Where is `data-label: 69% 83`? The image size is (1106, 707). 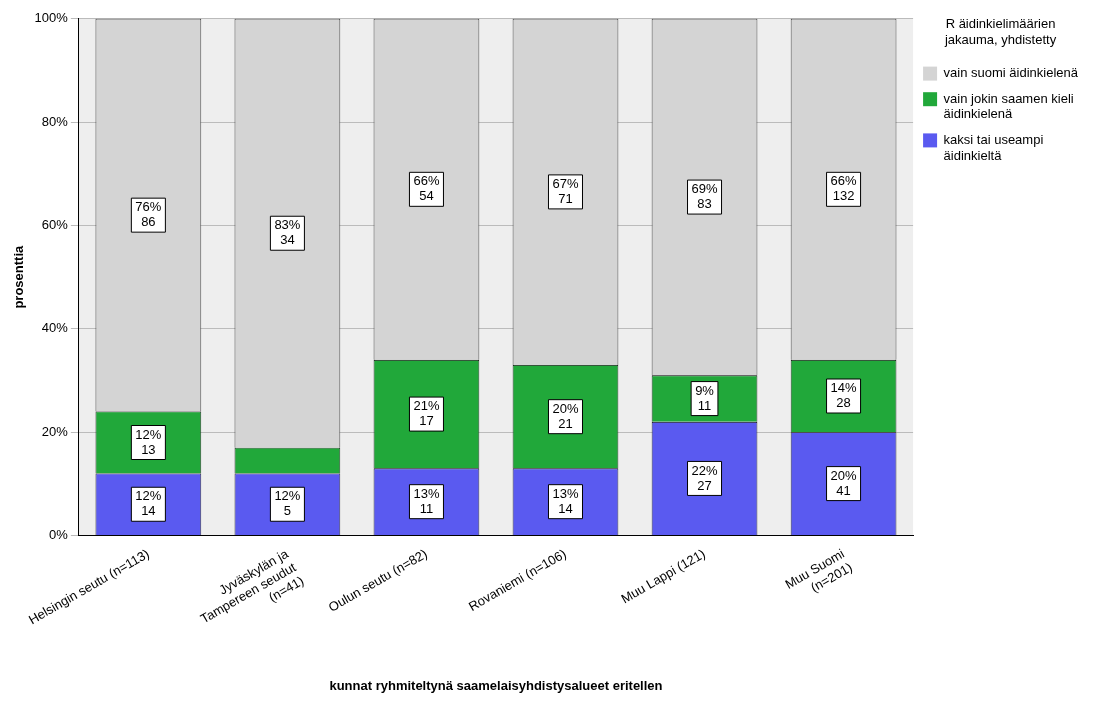 data-label: 69% 83 is located at coordinates (704, 196).